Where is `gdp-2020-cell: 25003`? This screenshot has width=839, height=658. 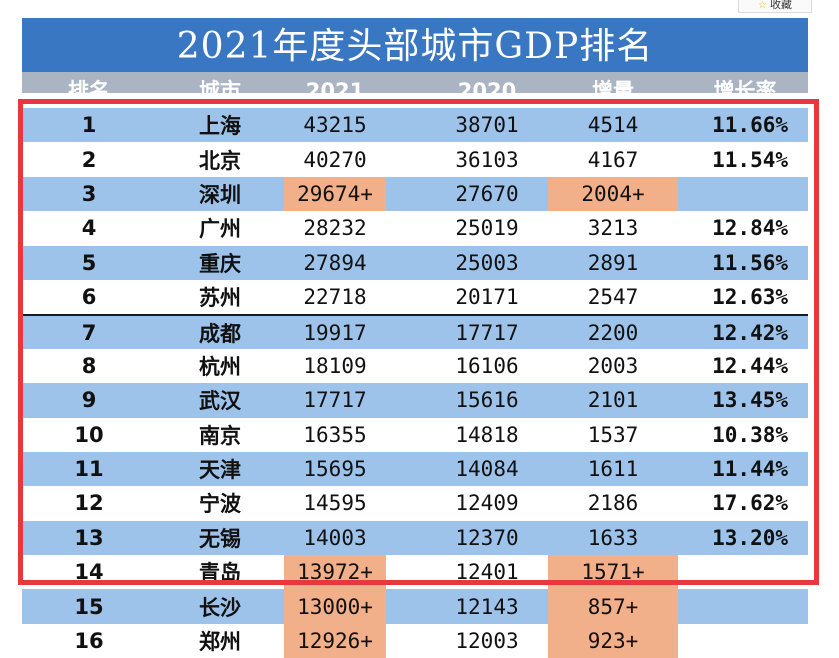
gdp-2020-cell: 25003 is located at coordinates (487, 262).